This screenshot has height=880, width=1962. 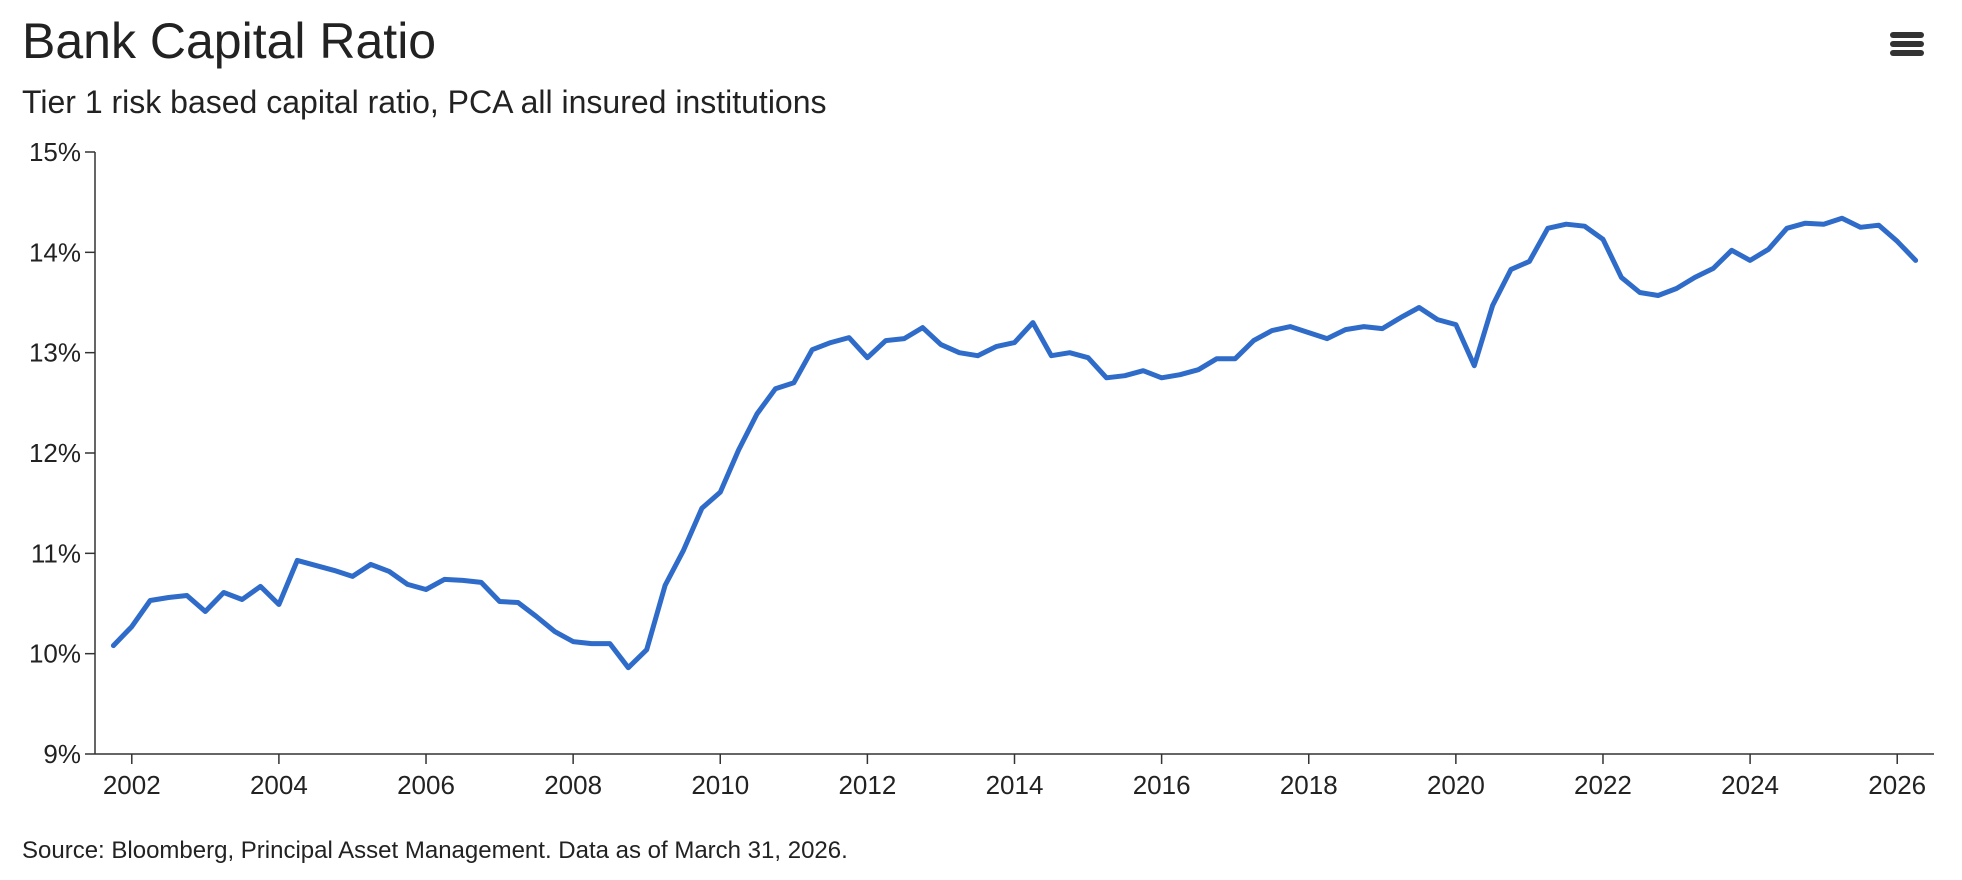 What do you see at coordinates (55, 353) in the screenshot?
I see `y-tick-label: 13%` at bounding box center [55, 353].